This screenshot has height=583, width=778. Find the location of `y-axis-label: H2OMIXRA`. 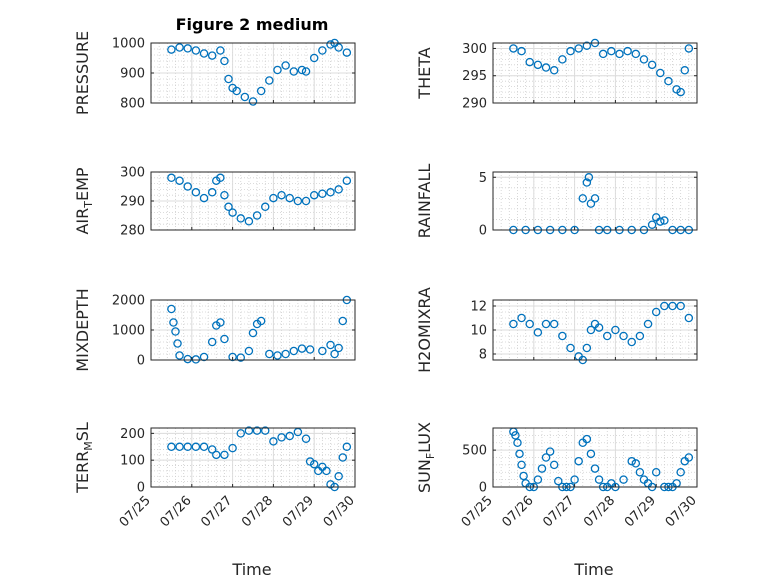

y-axis-label: H2OMIXRA is located at coordinates (424, 330).